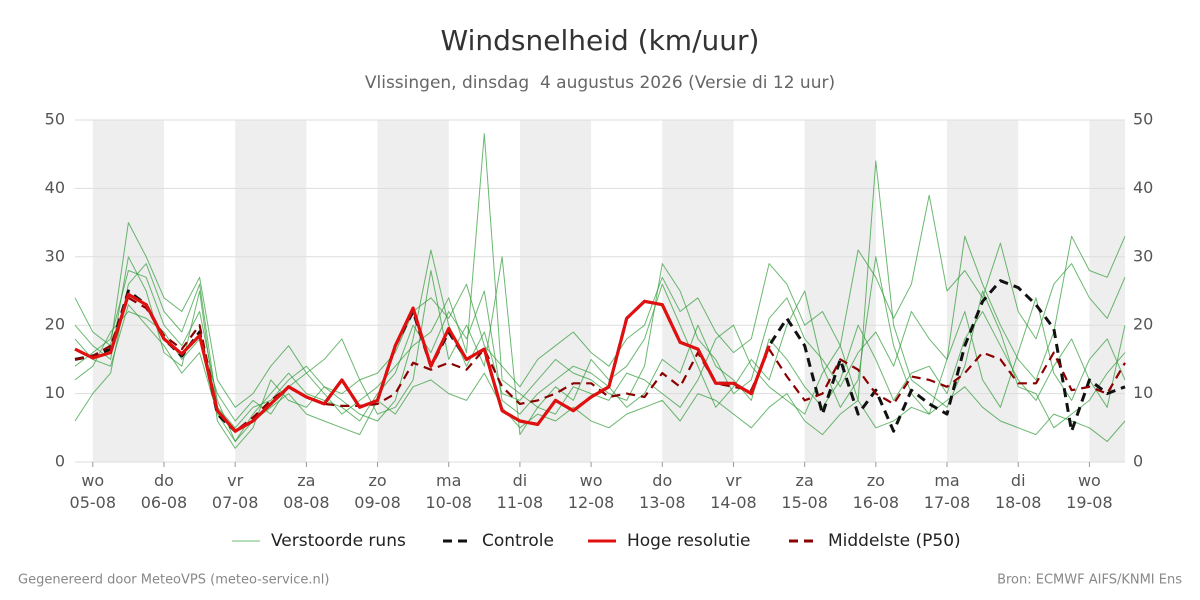 The image size is (1200, 600). I want to click on y2-tick-label: 10, so click(1143, 392).